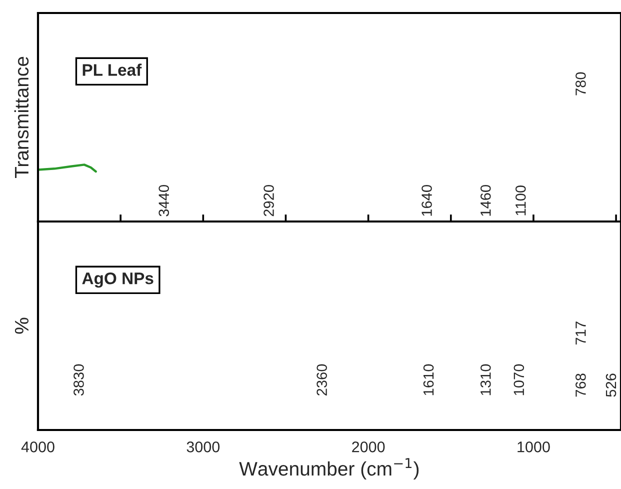 The height and width of the screenshot is (489, 621). What do you see at coordinates (79, 380) in the screenshot?
I see `text: 3830` at bounding box center [79, 380].